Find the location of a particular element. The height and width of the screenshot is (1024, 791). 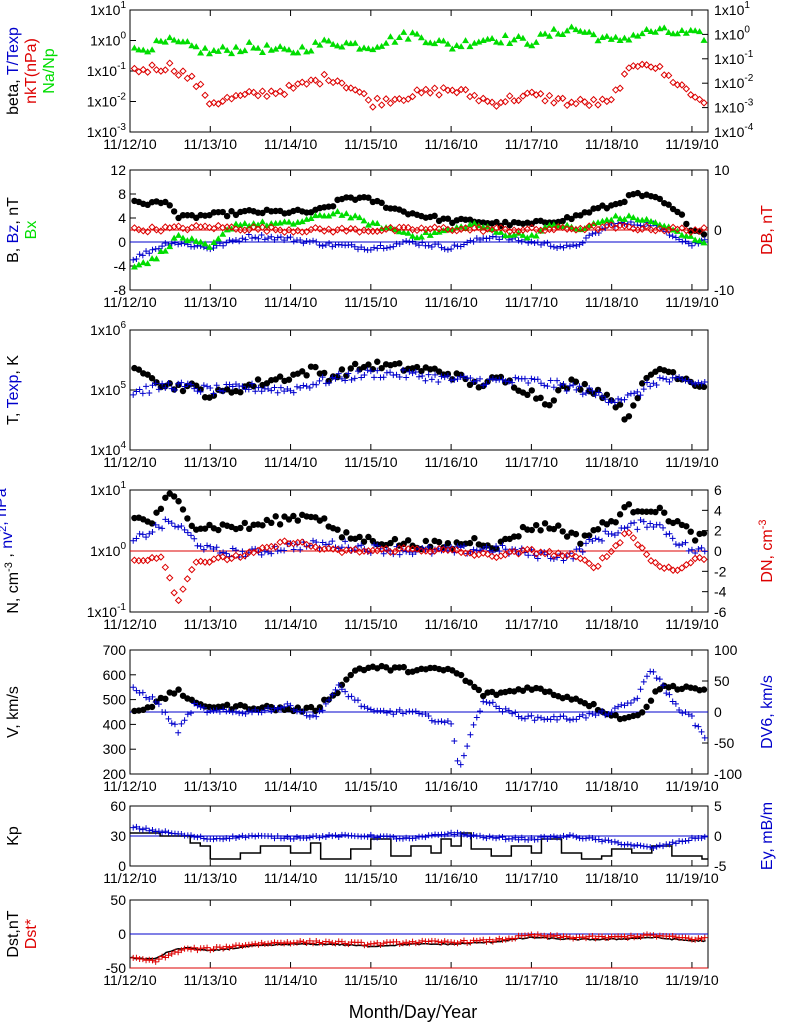

x-tick-label: 11/17/10 is located at coordinates (532, 624).